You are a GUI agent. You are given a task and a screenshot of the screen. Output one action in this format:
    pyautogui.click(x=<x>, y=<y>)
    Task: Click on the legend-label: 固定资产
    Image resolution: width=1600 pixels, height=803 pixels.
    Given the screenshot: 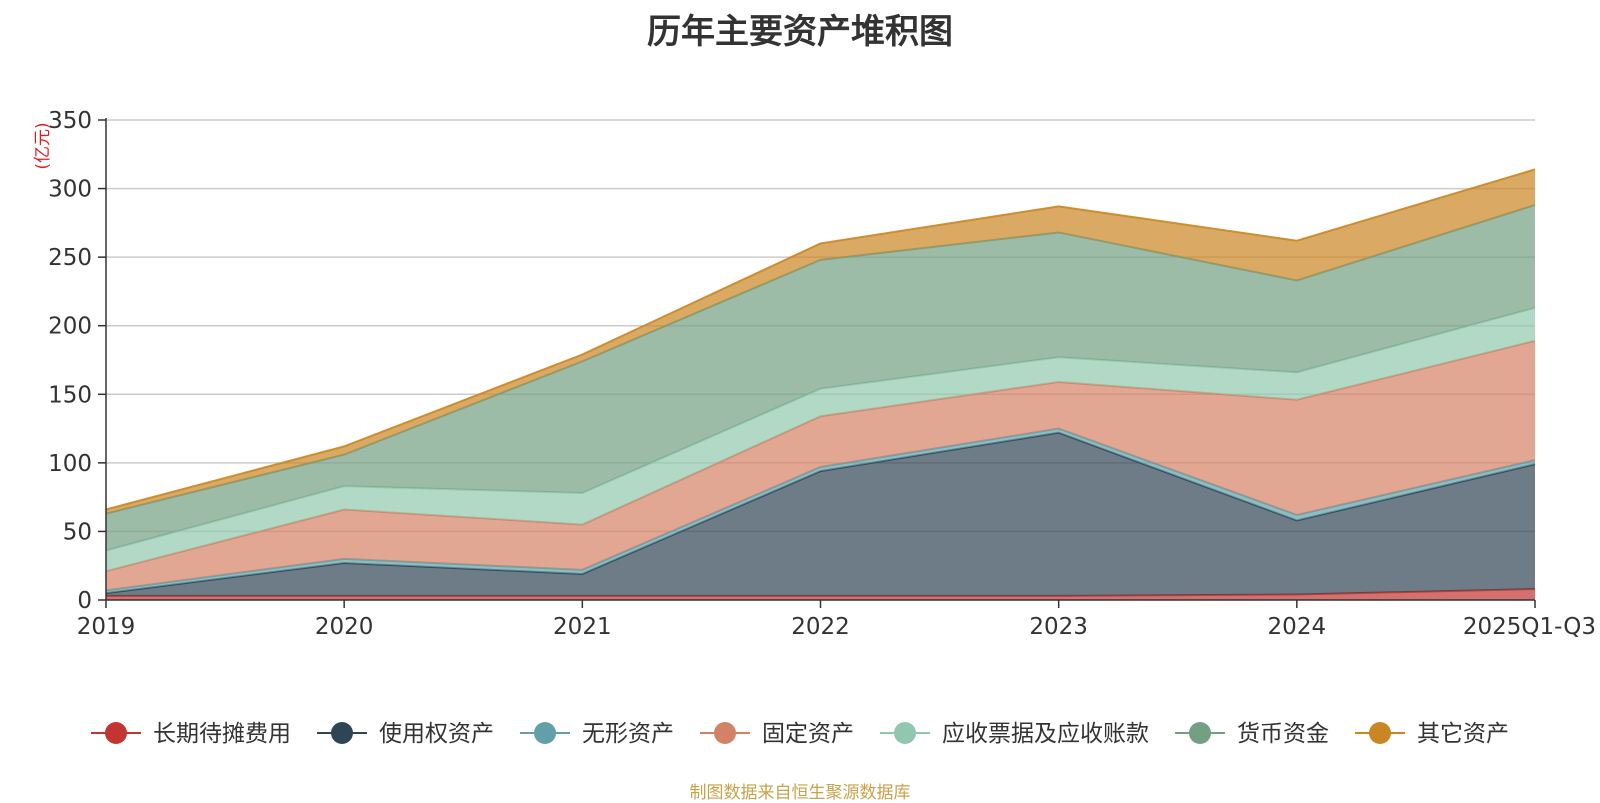 What is the action you would take?
    pyautogui.click(x=808, y=734)
    